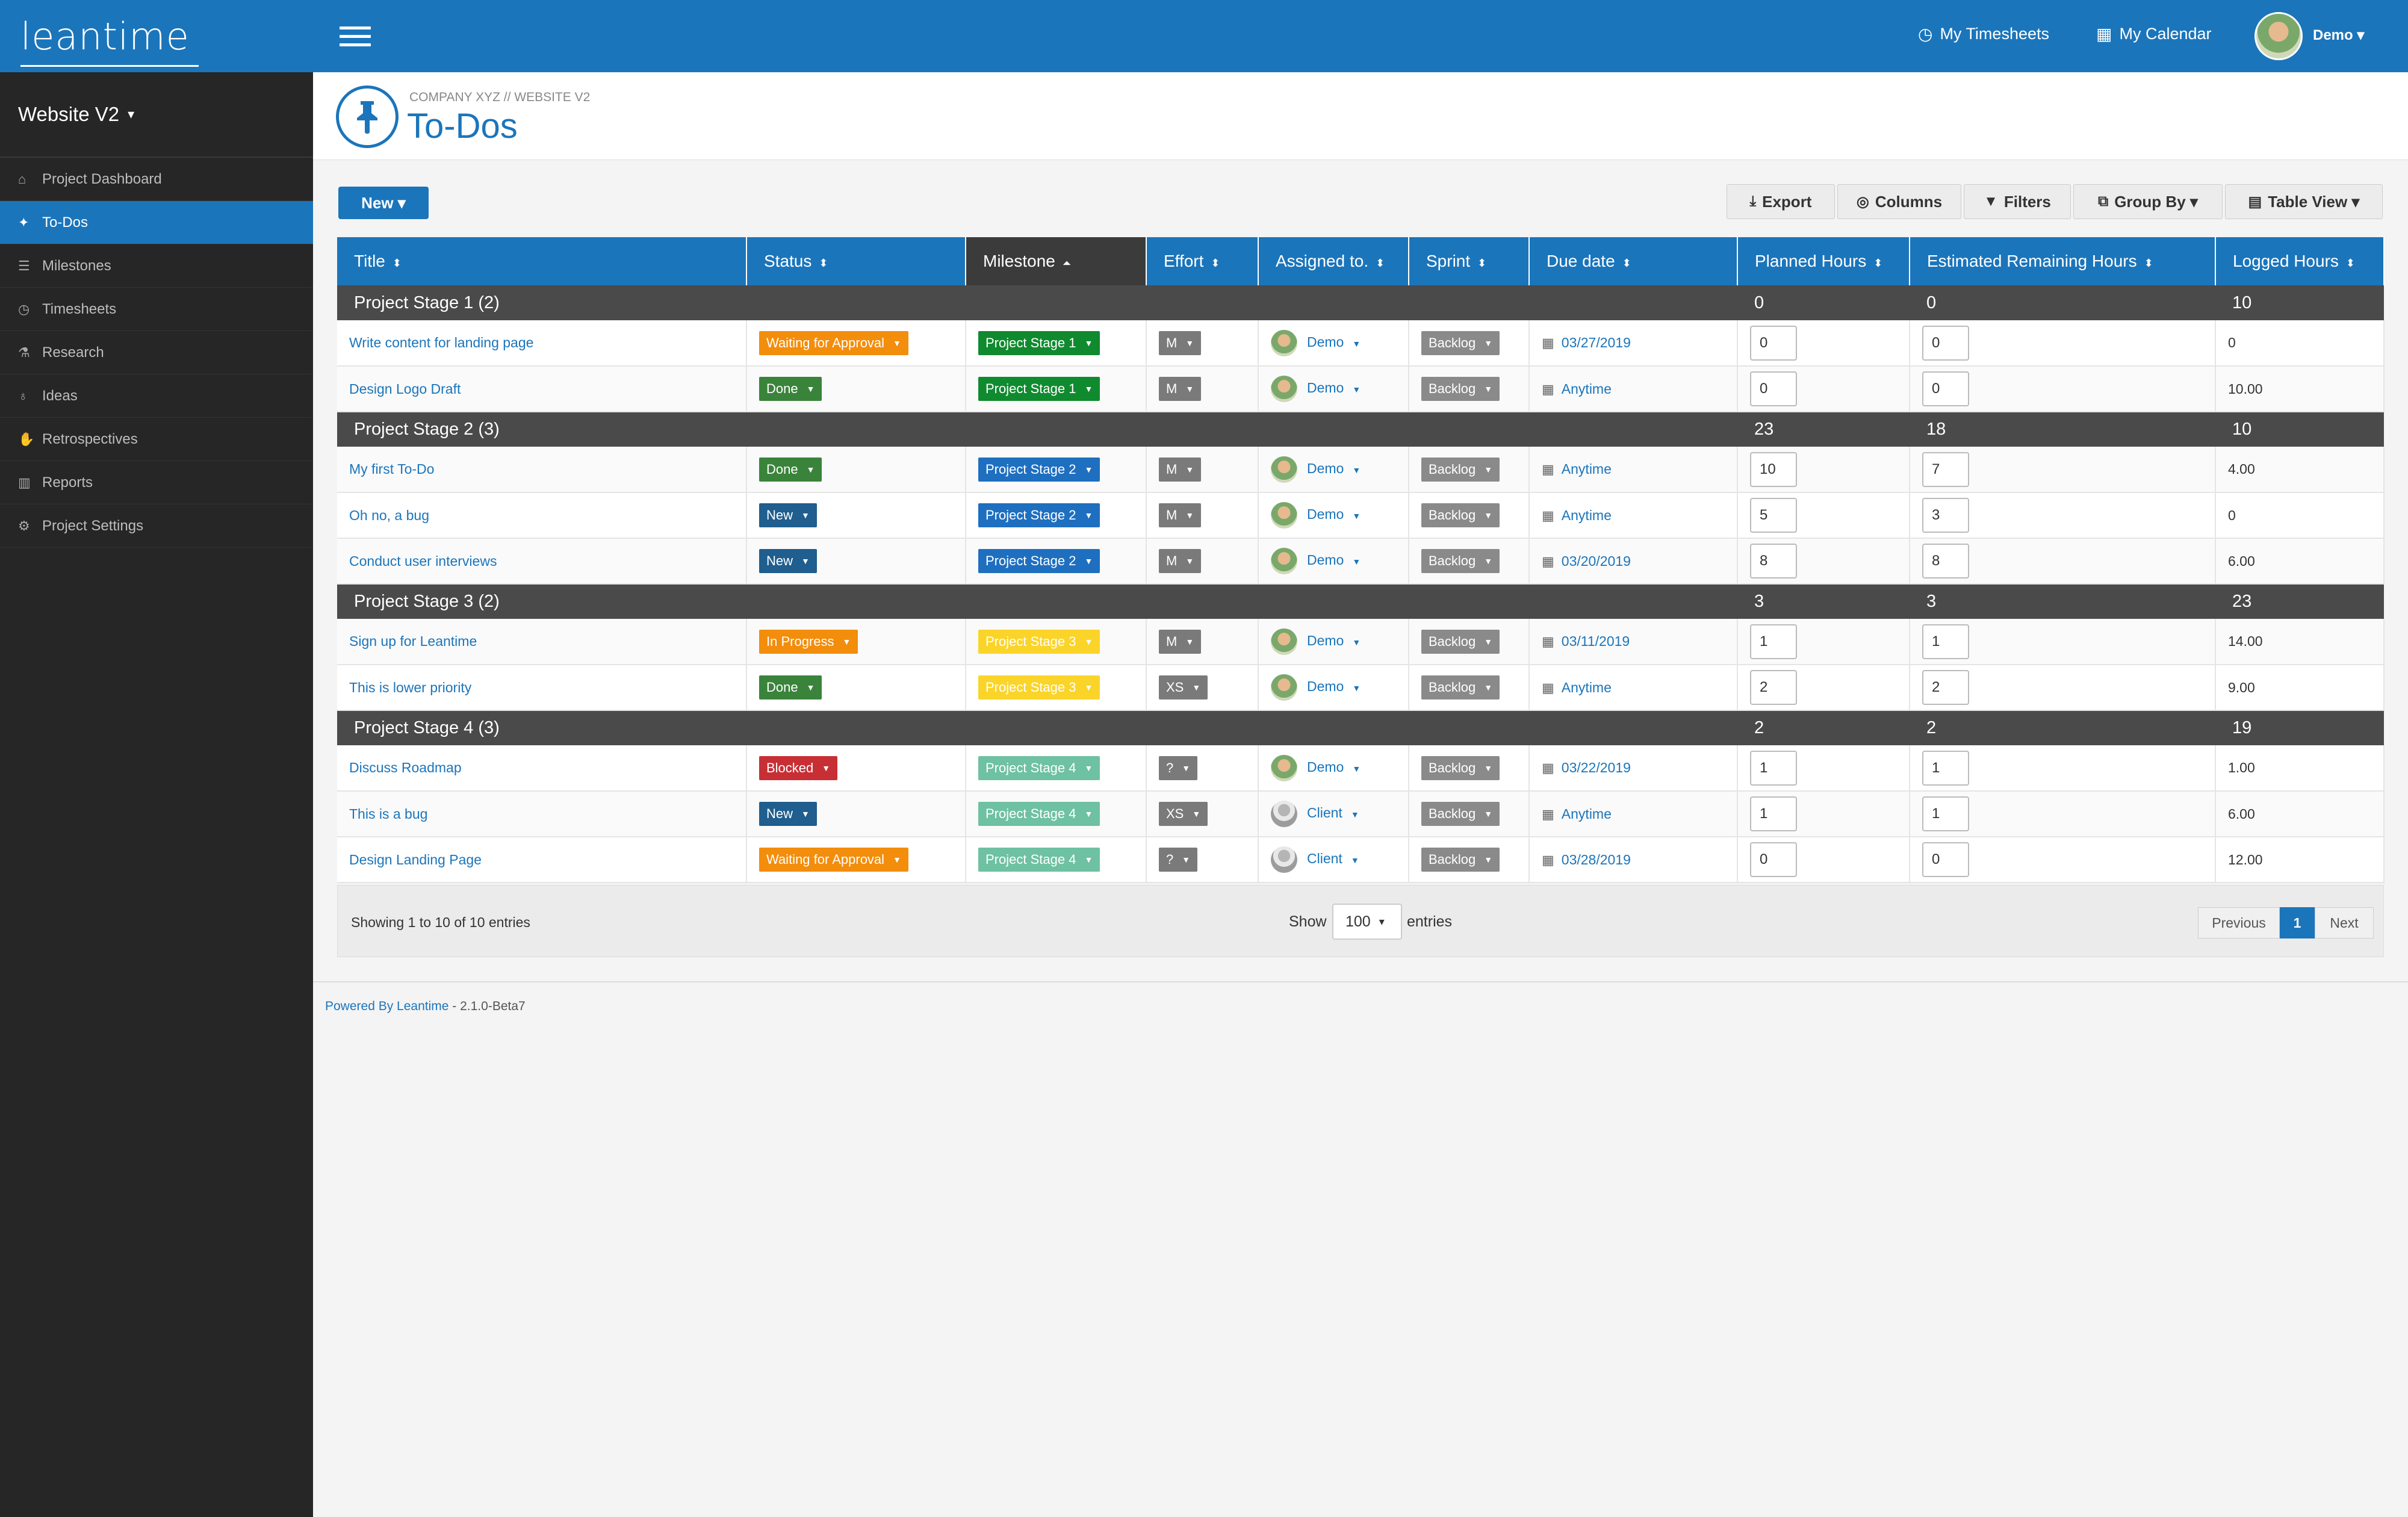  Describe the element at coordinates (1056, 261) in the screenshot. I see `column-header-milestone: Milestone ⏶` at that location.